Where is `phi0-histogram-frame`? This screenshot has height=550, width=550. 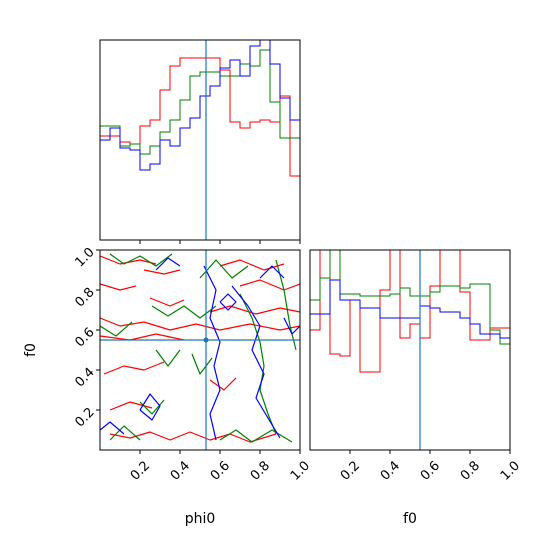 phi0-histogram-frame is located at coordinates (200, 140).